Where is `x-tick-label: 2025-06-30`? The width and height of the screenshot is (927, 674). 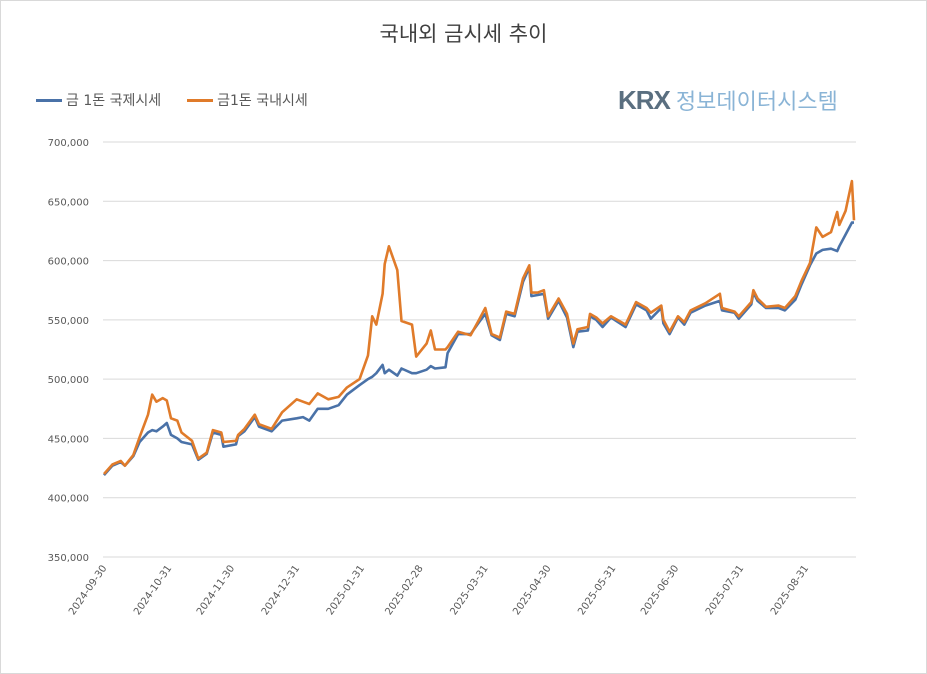 x-tick-label: 2025-06-30 is located at coordinates (660, 590).